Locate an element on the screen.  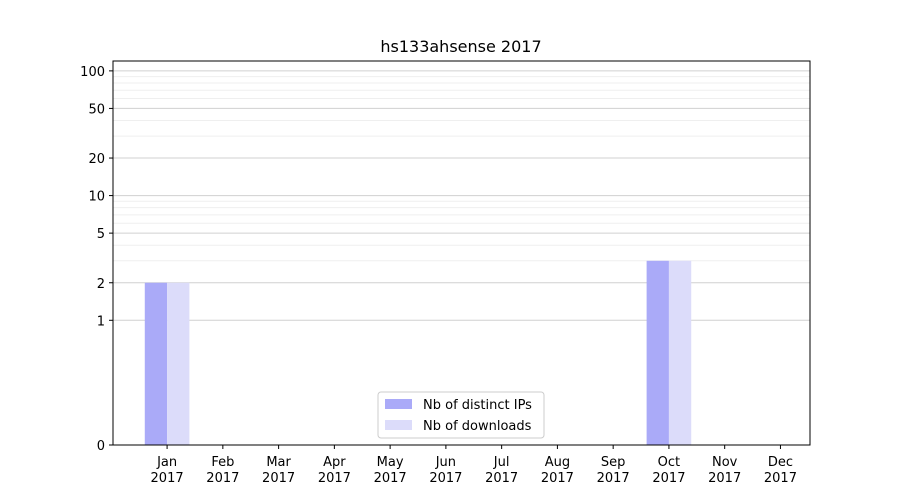
y-tick-label: 1 is located at coordinates (101, 321).